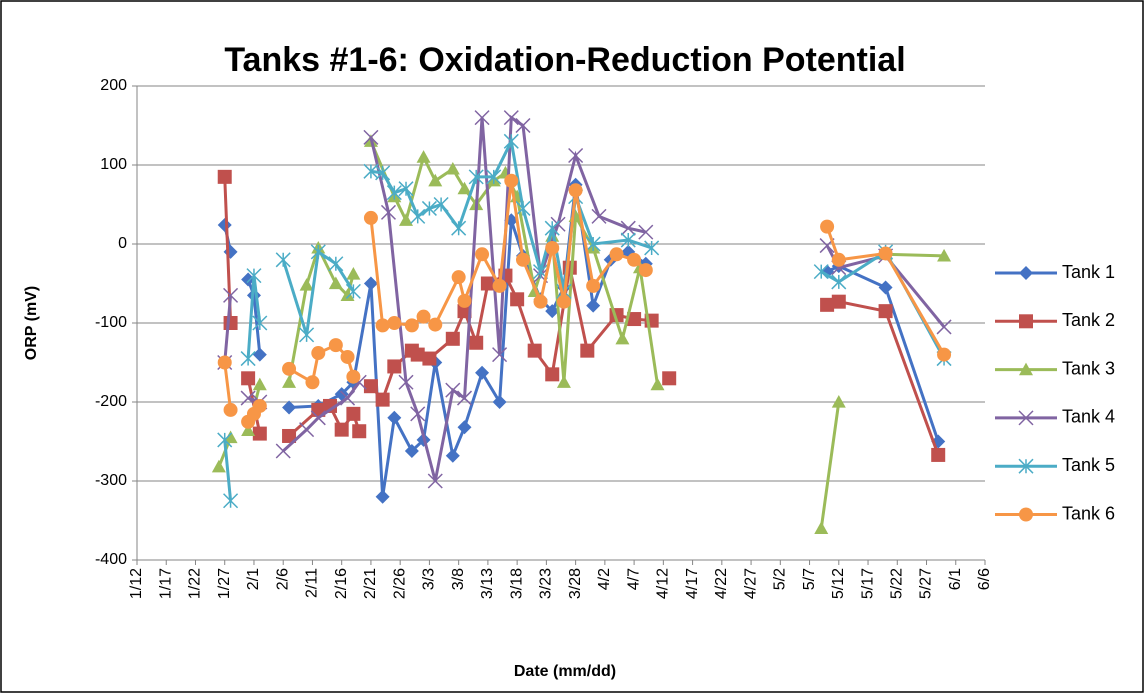 This screenshot has height=693, width=1144. I want to click on x-tick-label: 1/12, so click(136, 583).